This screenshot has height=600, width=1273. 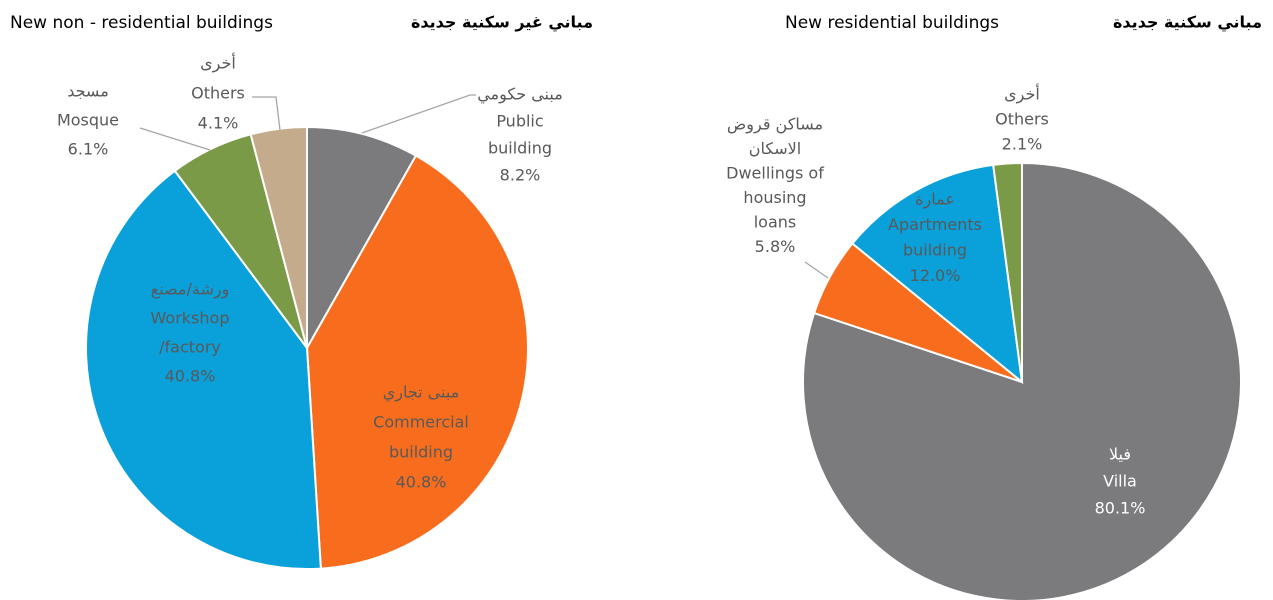 I want to click on slice-label: Workshop, so click(x=190, y=318).